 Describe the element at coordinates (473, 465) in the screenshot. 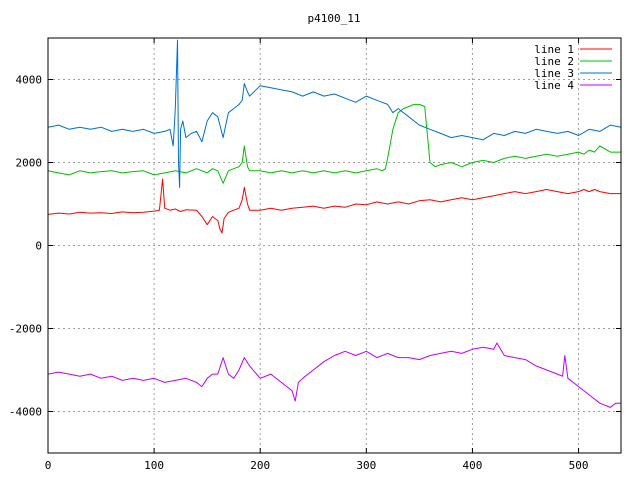

I see `x-tick-label: 400` at that location.